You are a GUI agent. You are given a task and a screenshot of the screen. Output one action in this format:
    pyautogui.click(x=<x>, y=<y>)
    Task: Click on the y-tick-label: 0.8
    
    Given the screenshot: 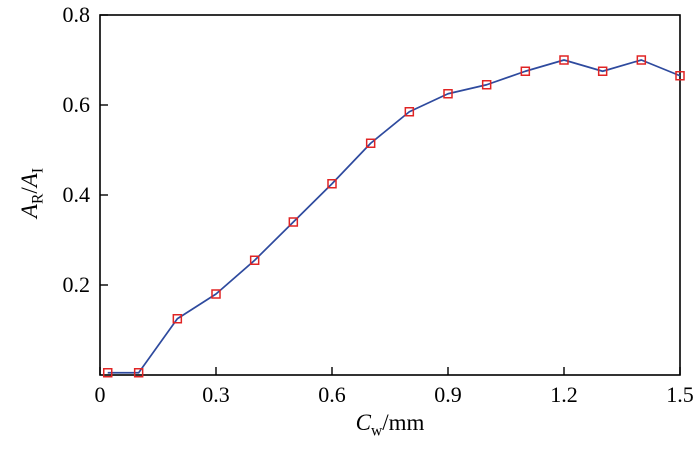 What is the action you would take?
    pyautogui.click(x=77, y=14)
    